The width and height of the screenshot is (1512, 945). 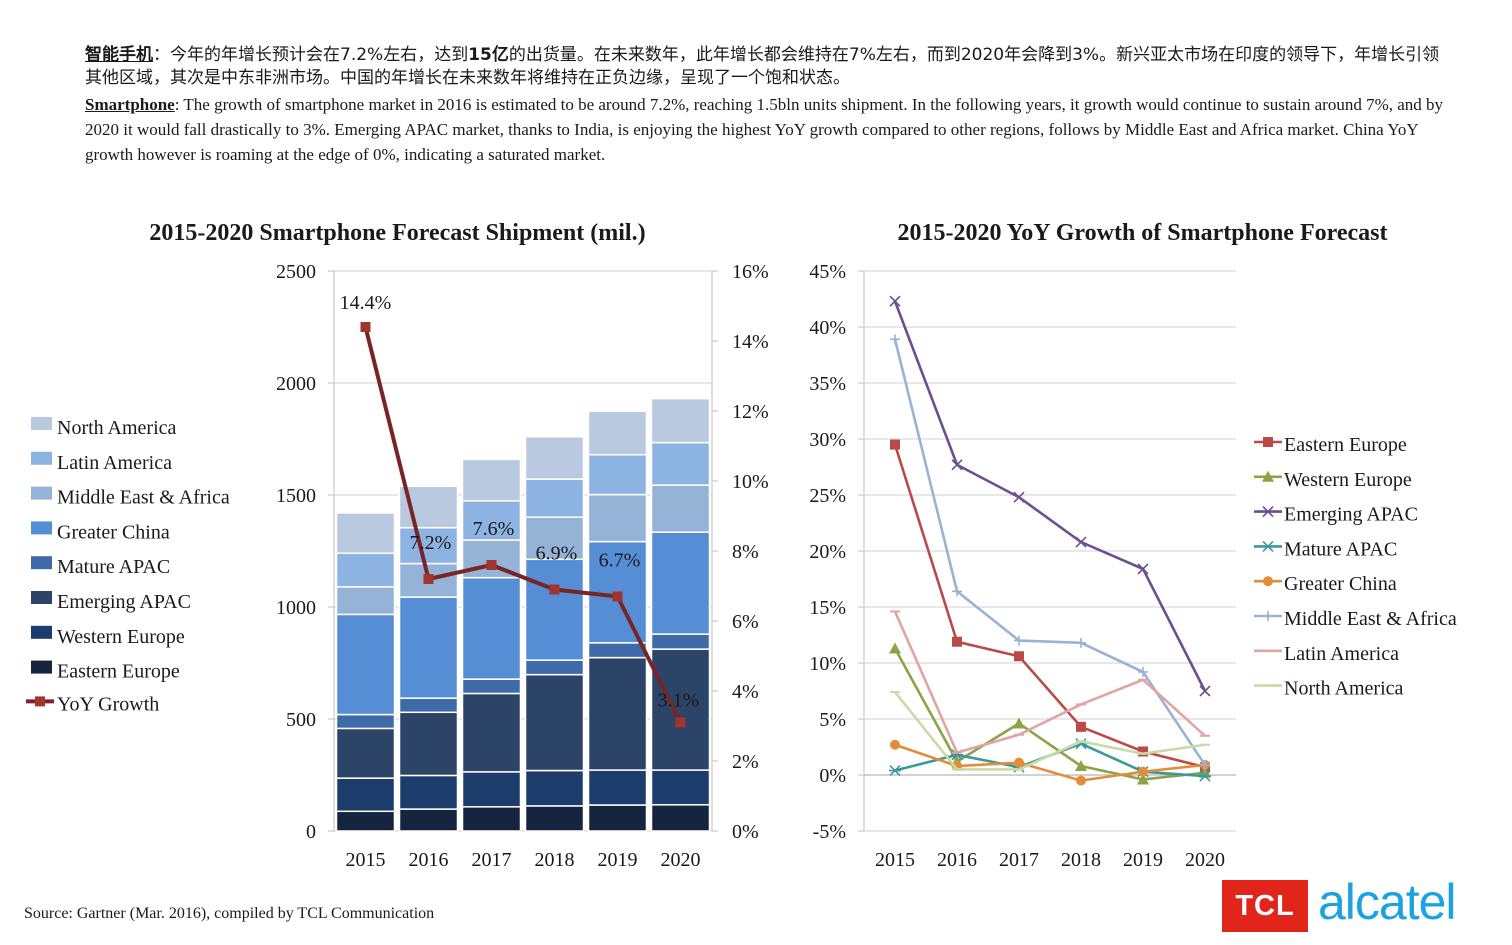 I want to click on yoy-growth-line, so click(x=523, y=525).